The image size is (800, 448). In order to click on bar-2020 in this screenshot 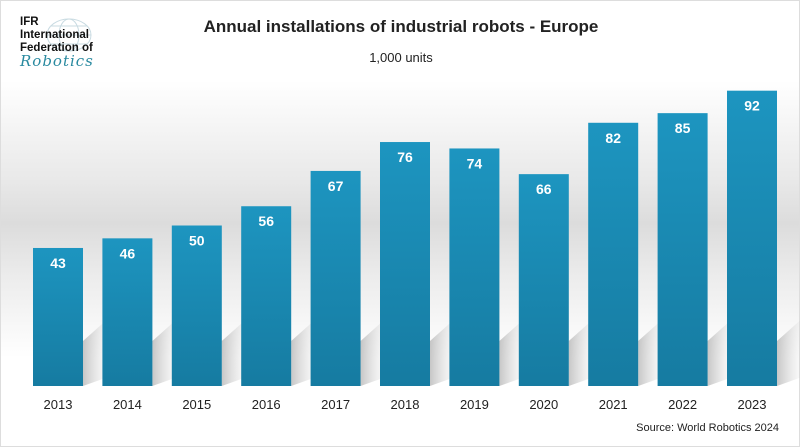, I will do `click(543, 280)`.